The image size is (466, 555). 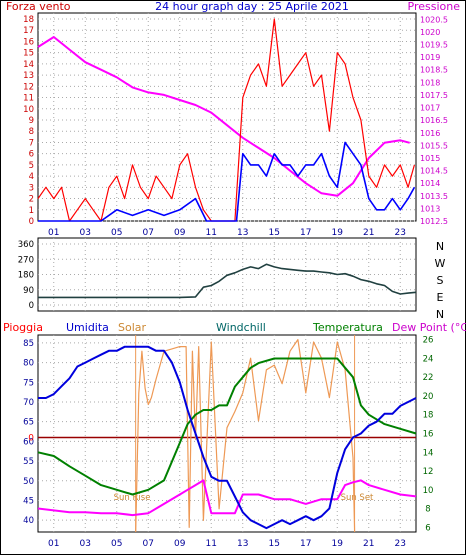 What do you see at coordinates (440, 280) in the screenshot?
I see `compass-s: S` at bounding box center [440, 280].